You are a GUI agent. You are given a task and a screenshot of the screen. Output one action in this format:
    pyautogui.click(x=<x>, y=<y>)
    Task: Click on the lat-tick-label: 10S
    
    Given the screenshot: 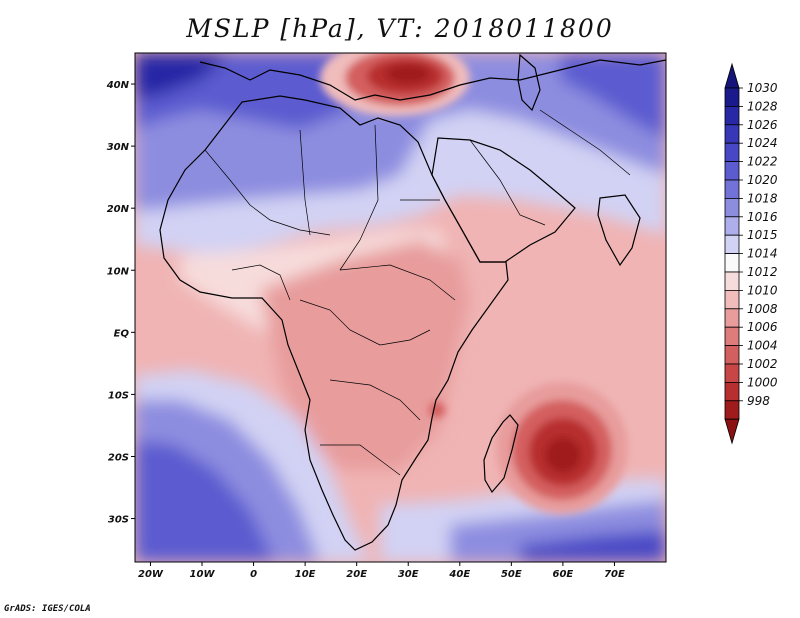 What is the action you would take?
    pyautogui.click(x=118, y=395)
    